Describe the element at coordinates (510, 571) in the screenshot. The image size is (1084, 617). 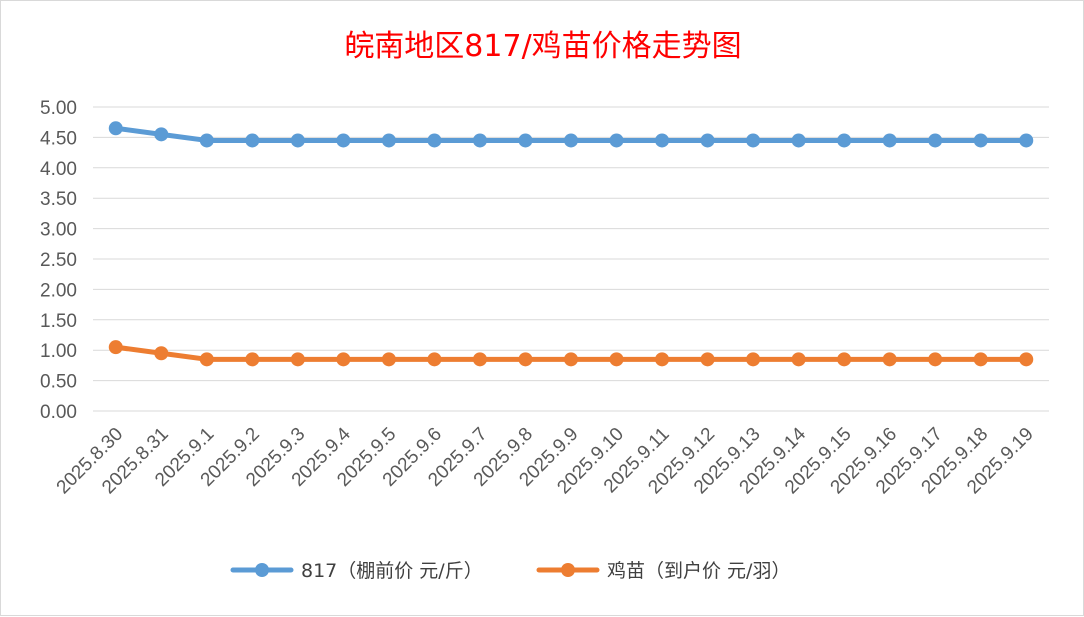
I see `legend: 817（棚前价 元/斤） 鸡苗（到户价 元/羽）` at that location.